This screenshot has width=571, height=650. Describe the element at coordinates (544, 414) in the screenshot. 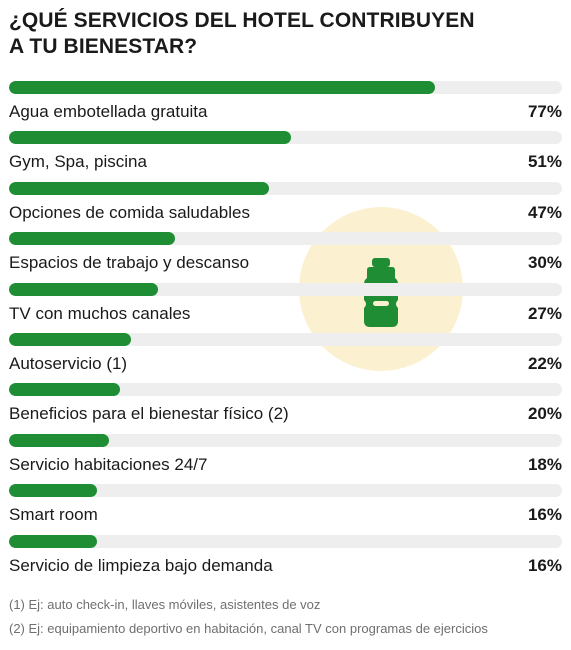

I see `value-label: 20%` at that location.